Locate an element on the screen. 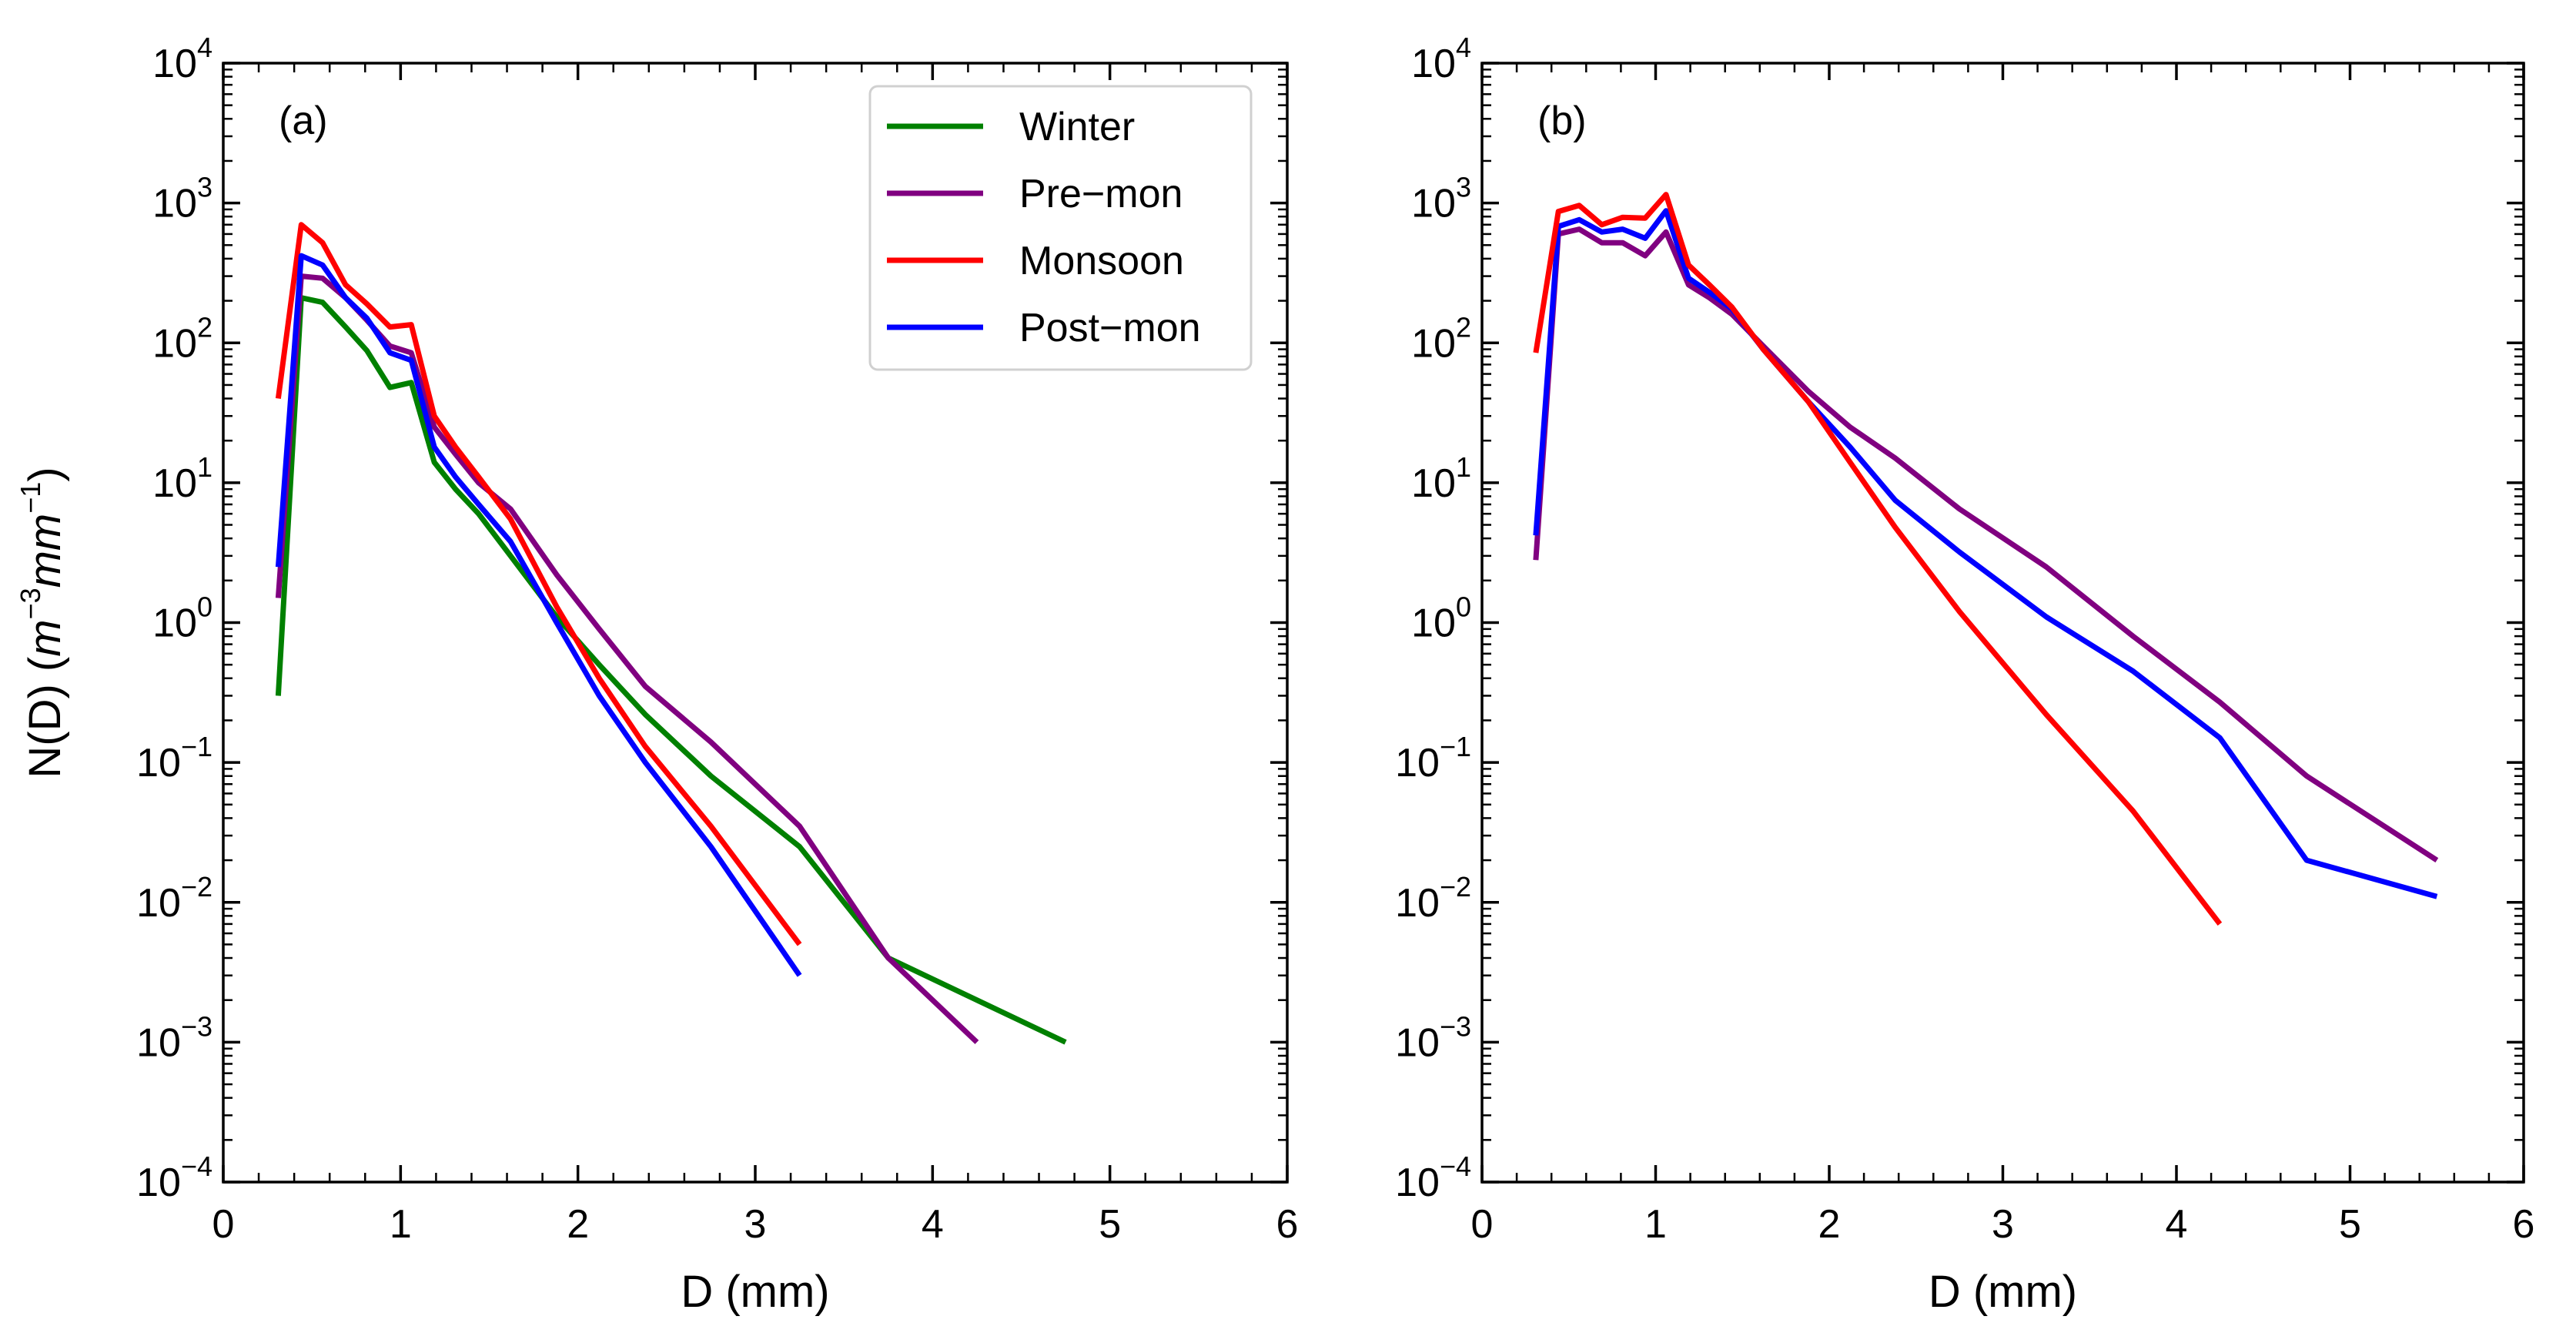 This screenshot has width=2576, height=1343. series-line-postmon is located at coordinates (538, 615).